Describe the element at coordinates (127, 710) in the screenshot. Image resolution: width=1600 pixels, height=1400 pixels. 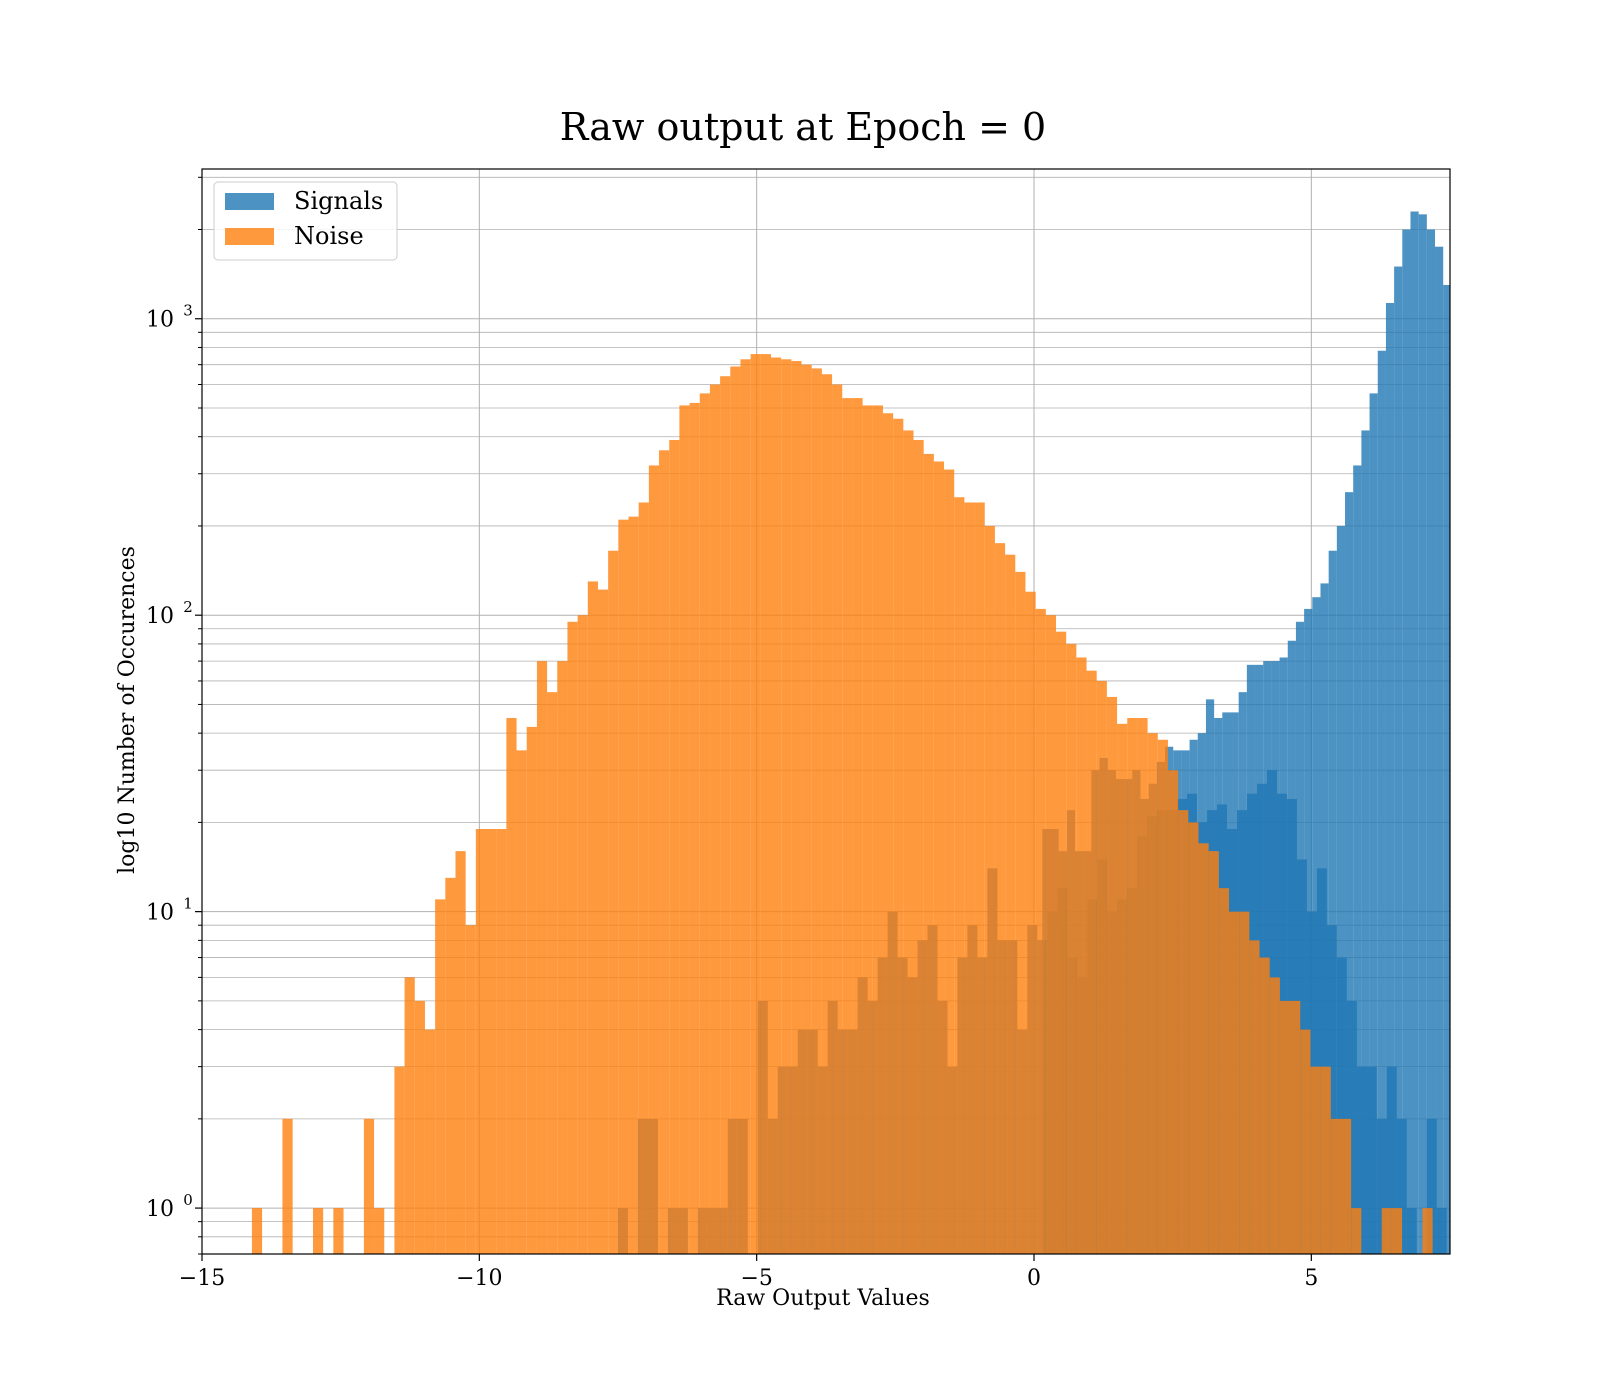
I see `y-axis-label: log10 Number of Occurences` at that location.